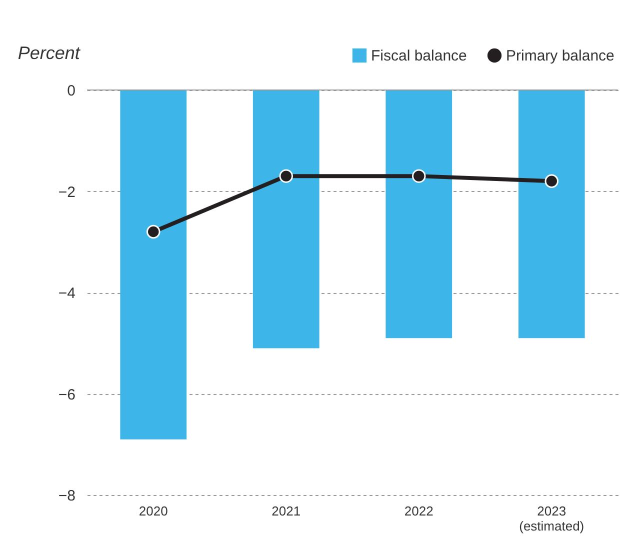 The width and height of the screenshot is (624, 538). Describe the element at coordinates (67, 293) in the screenshot. I see `y-tick-label: −4` at that location.